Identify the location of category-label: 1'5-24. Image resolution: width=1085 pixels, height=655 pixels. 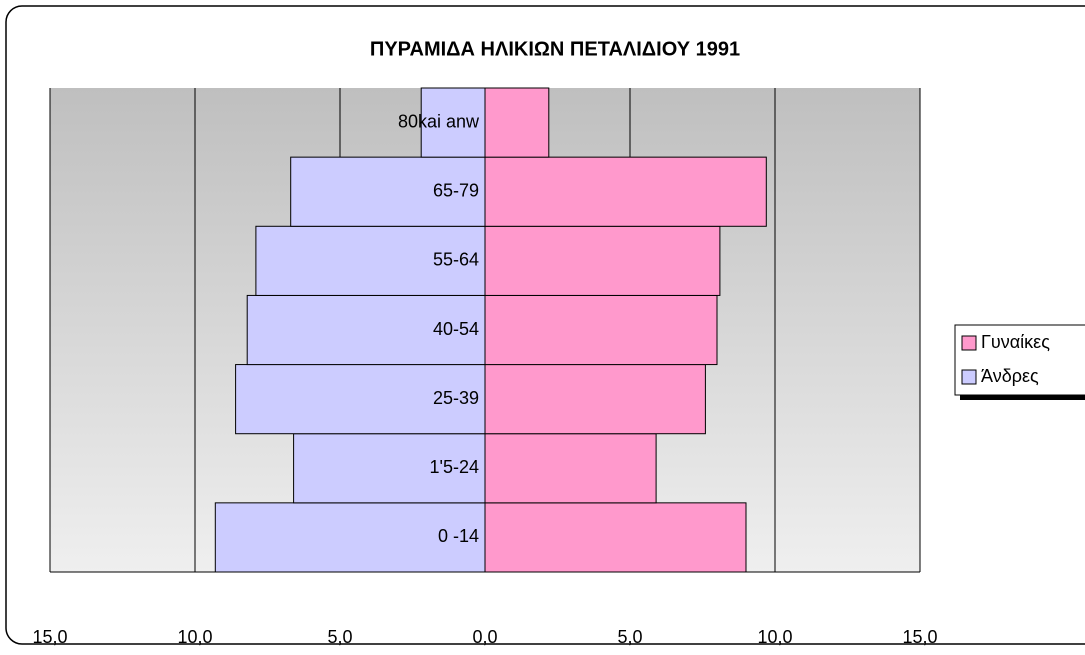
(454, 467).